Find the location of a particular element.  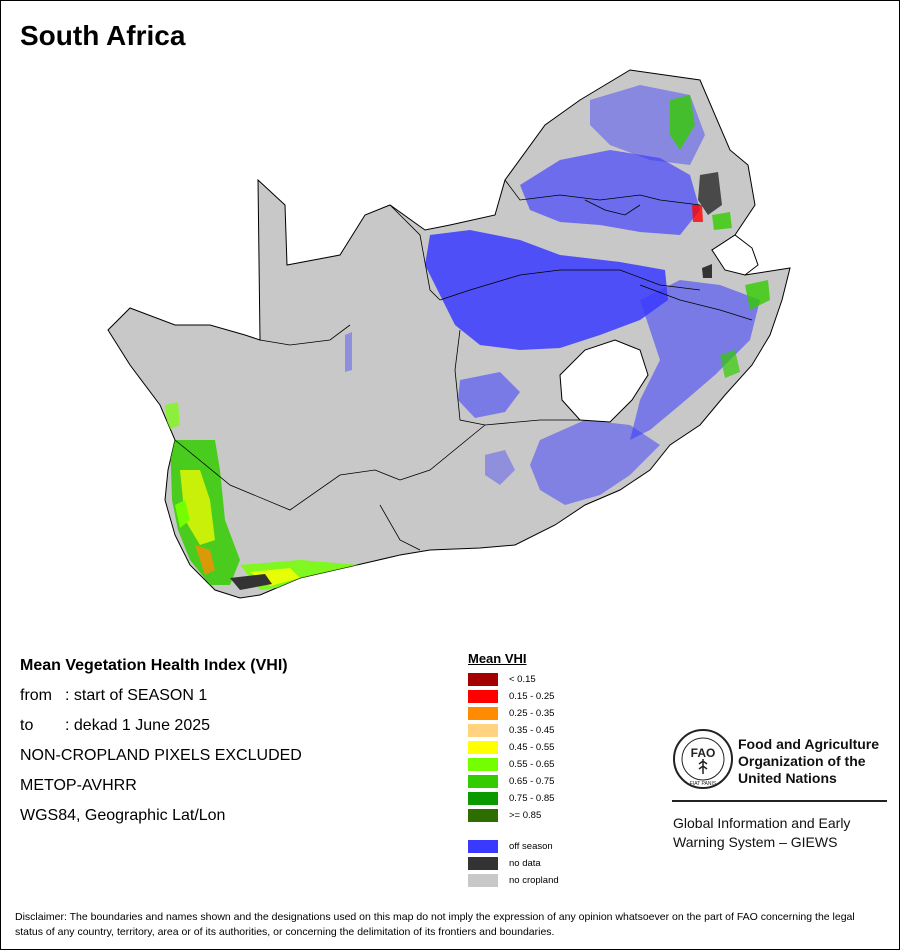

legend-label: >= 0.85 is located at coordinates (525, 815).